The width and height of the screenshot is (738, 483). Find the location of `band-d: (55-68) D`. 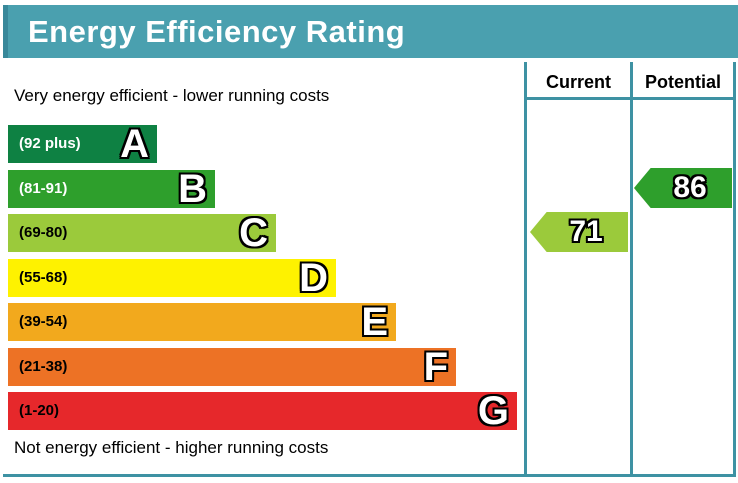

band-d: (55-68) D is located at coordinates (172, 278).